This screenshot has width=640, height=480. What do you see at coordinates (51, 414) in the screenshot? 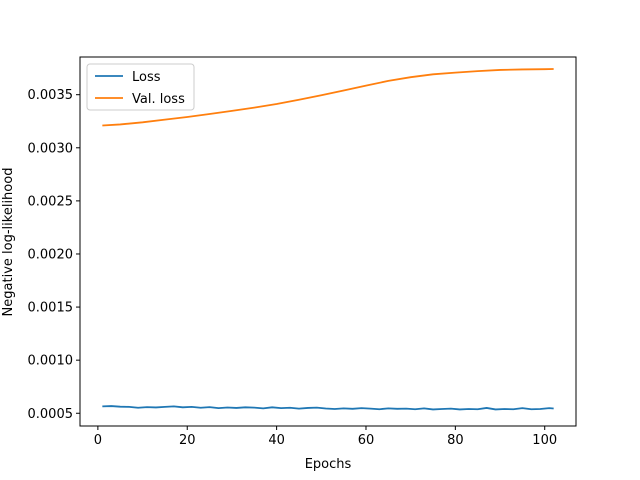
I see `y-tick-label: 0.0005` at bounding box center [51, 414].